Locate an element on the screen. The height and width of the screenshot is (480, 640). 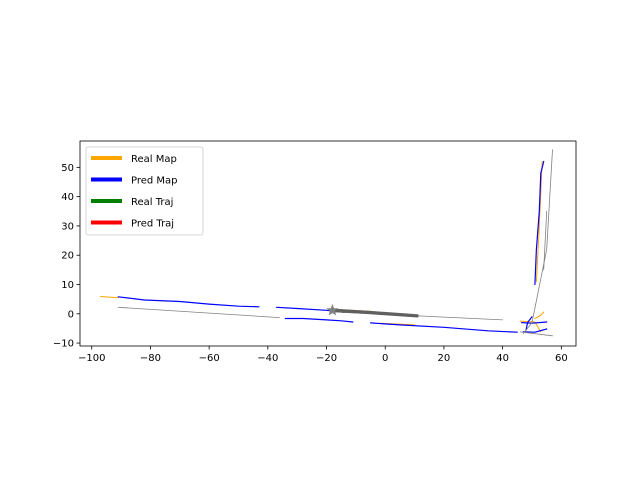
marker-layer is located at coordinates (332, 309).